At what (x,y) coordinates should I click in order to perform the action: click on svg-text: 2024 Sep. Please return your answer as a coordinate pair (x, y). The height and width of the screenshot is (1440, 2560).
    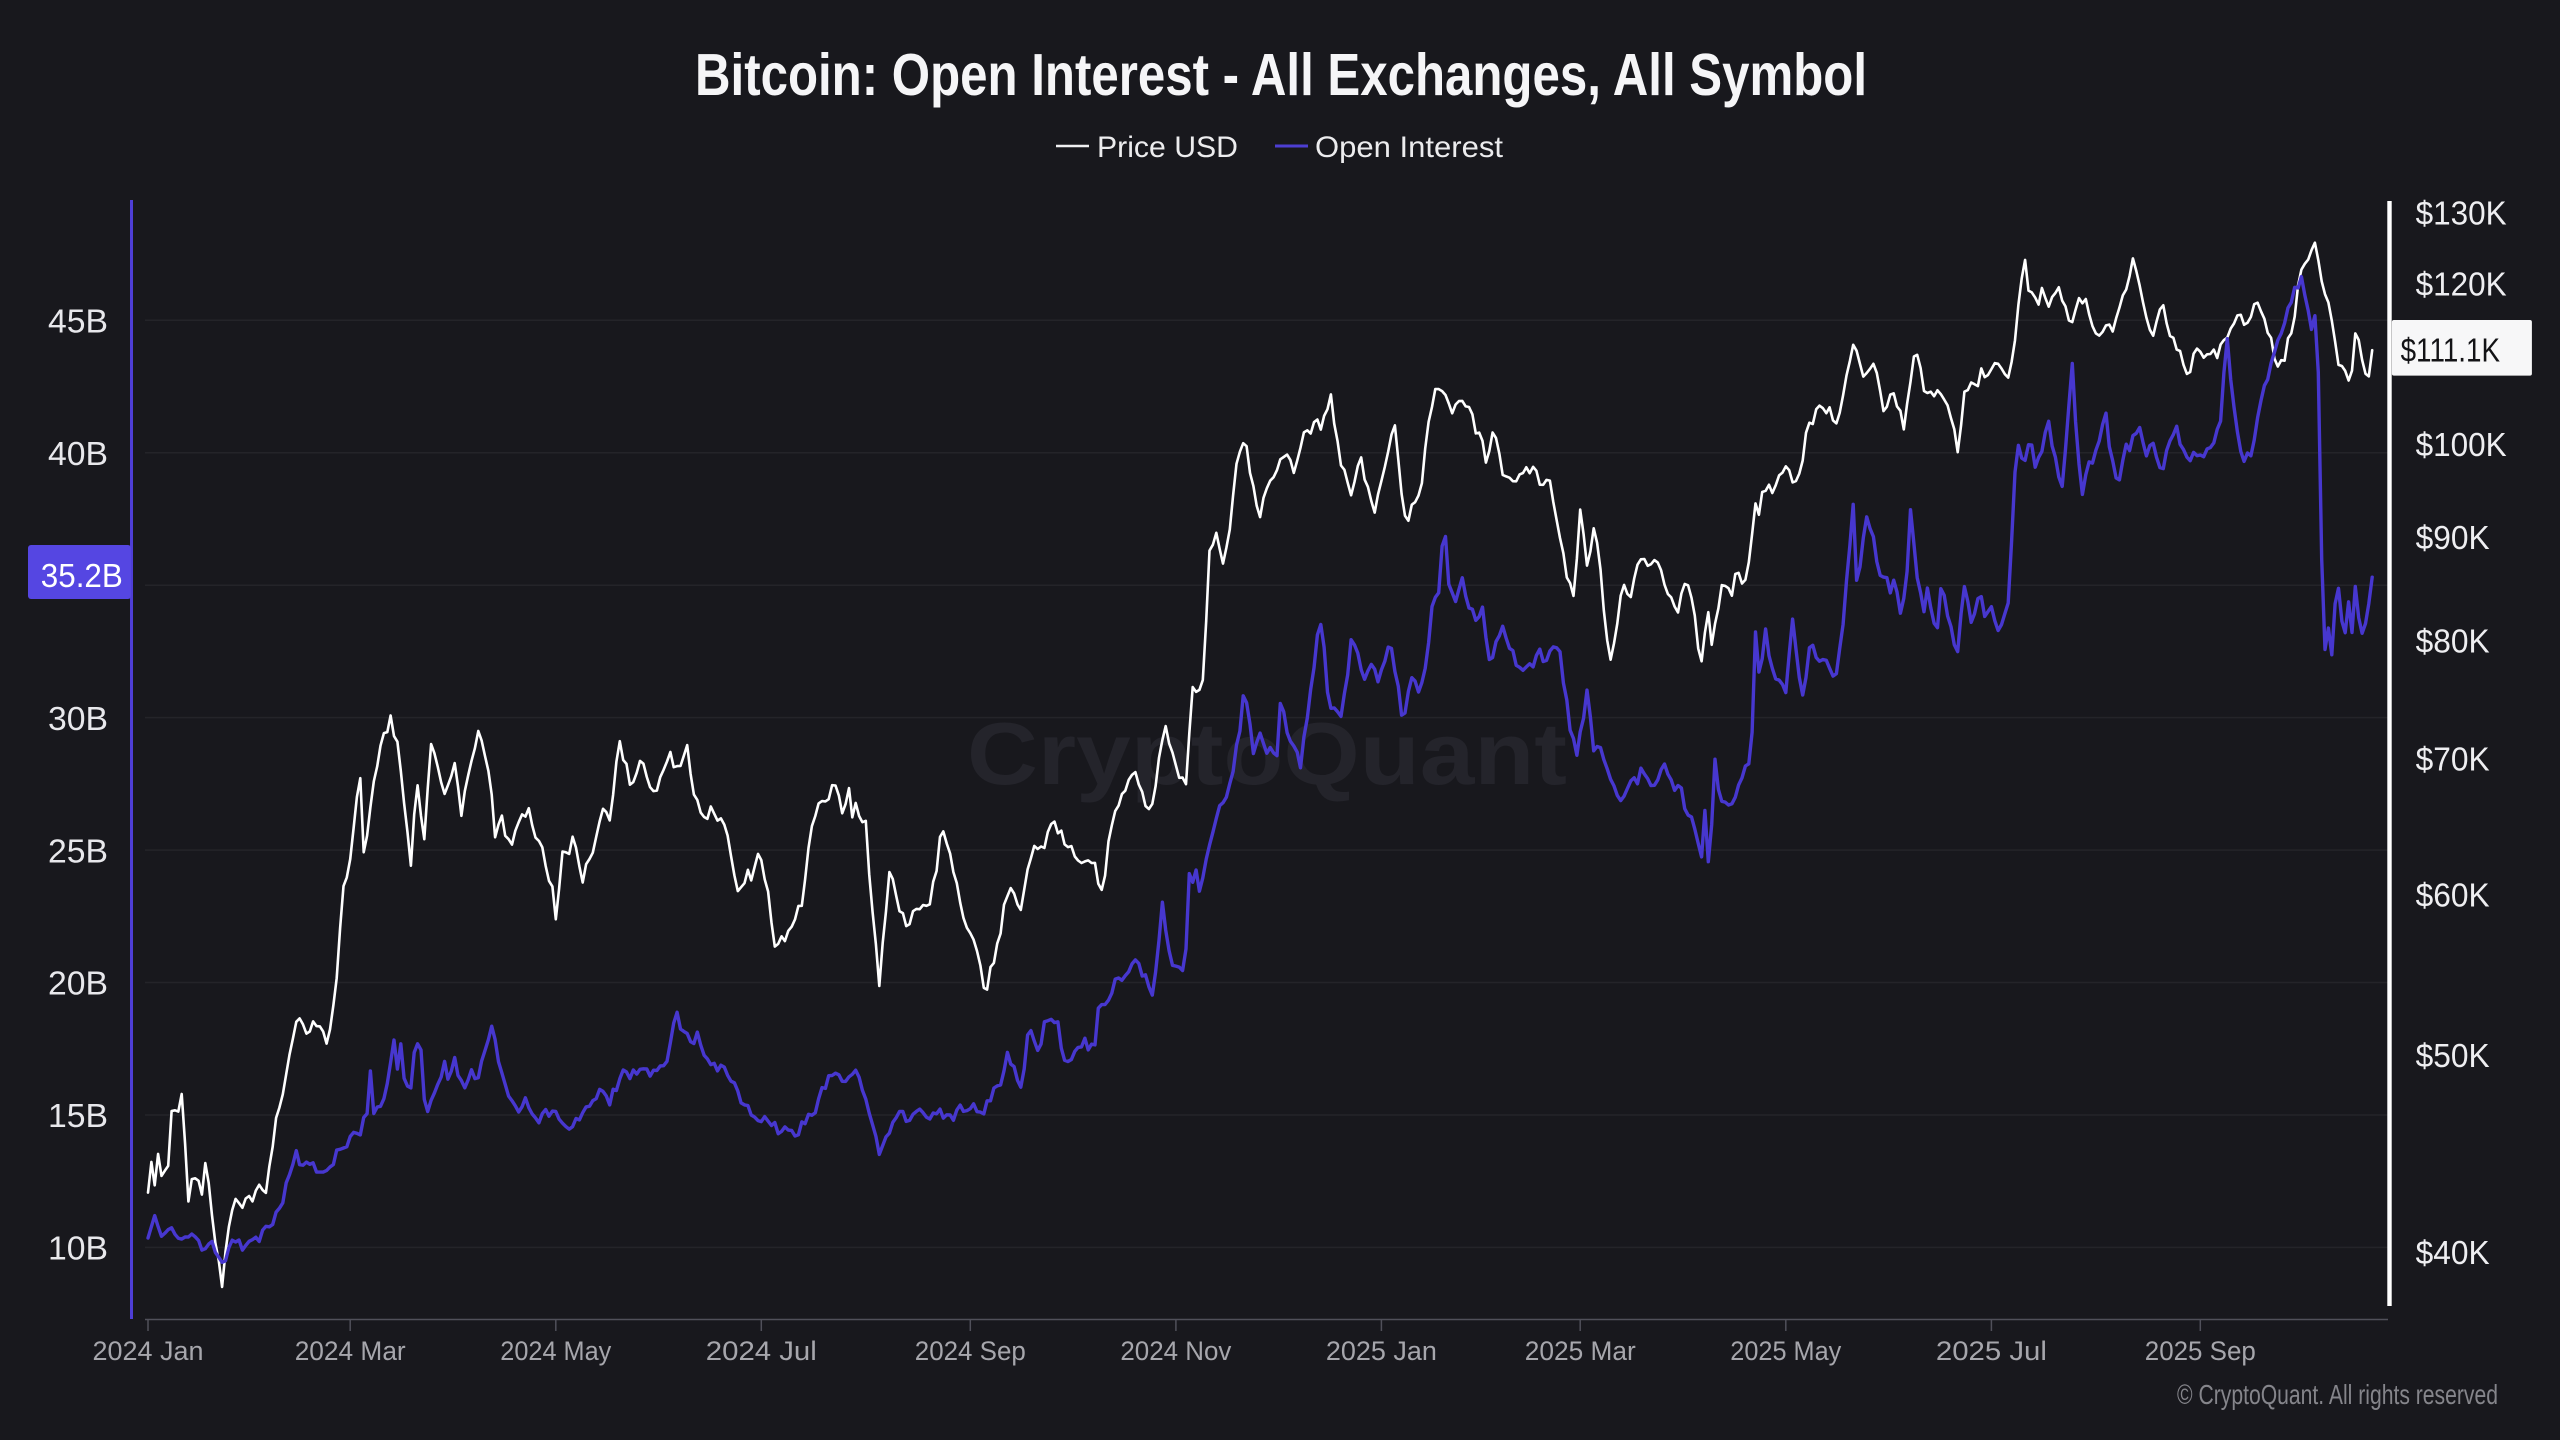
    Looking at the image, I should click on (970, 1351).